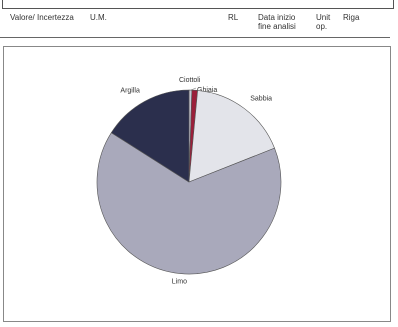 This screenshot has height=327, width=398. I want to click on pie-label-limo: Limo, so click(179, 282).